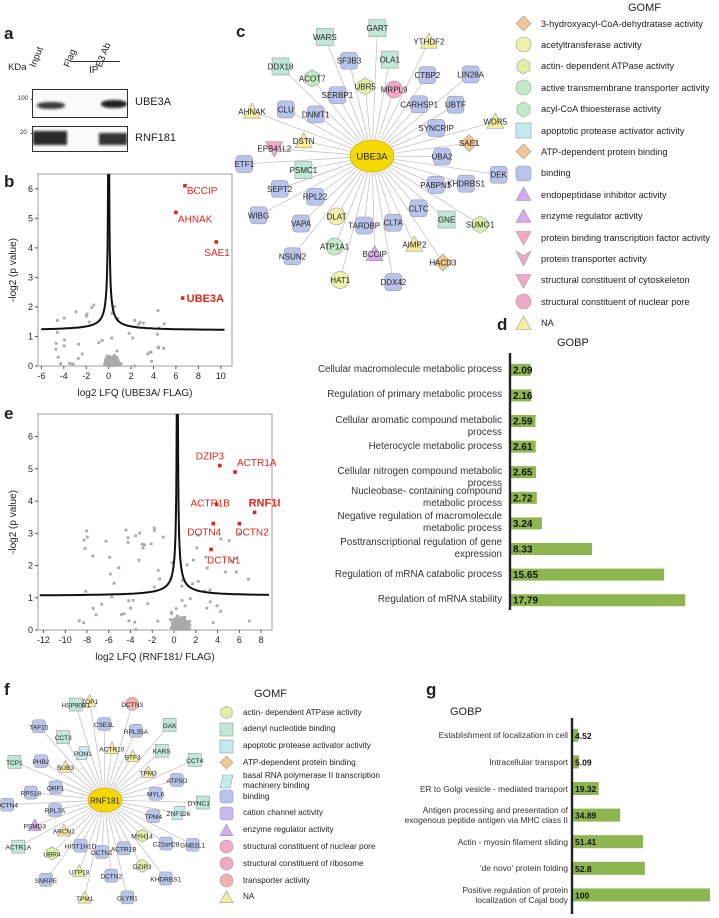 This screenshot has width=719, height=918. I want to click on node-dctn1: DCTN1, so click(102, 852).